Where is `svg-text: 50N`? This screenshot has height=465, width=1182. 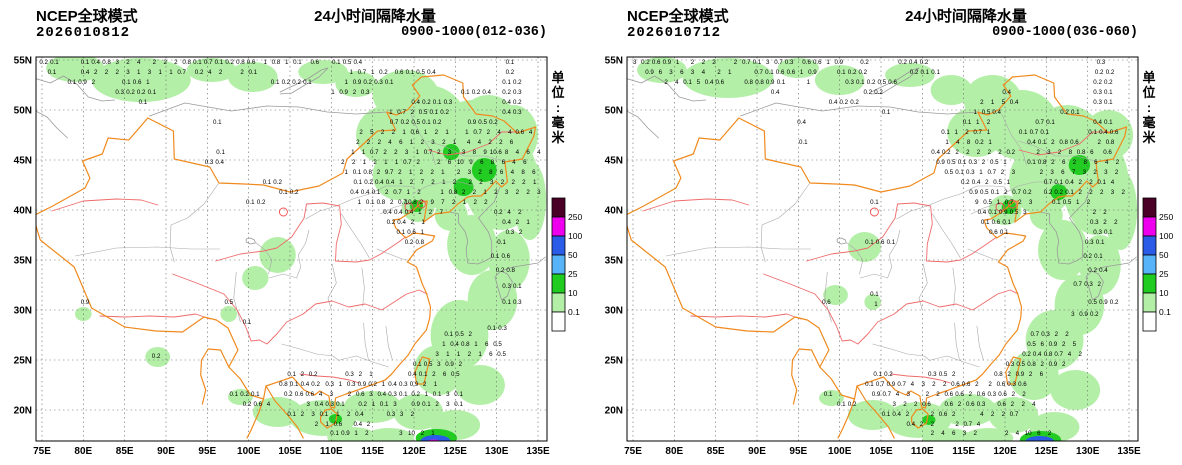 svg-text: 50N is located at coordinates (614, 111).